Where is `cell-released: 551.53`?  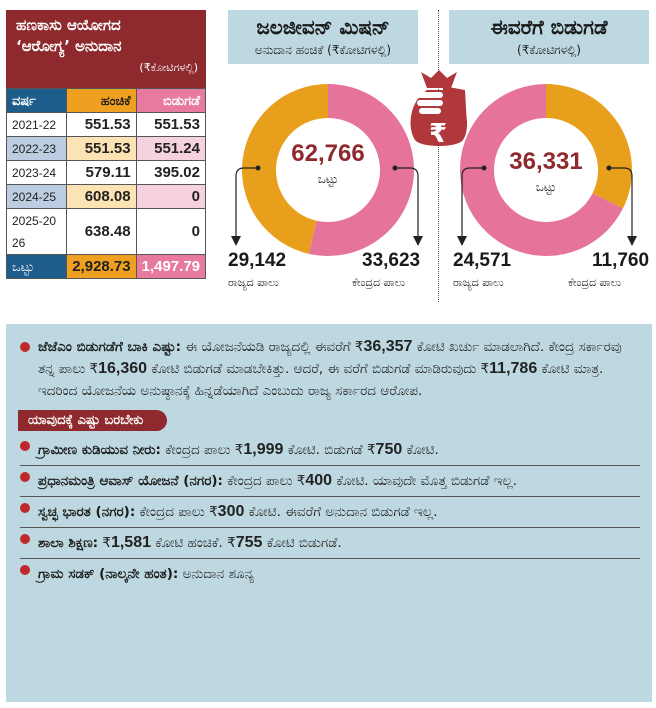 cell-released: 551.53 is located at coordinates (171, 124).